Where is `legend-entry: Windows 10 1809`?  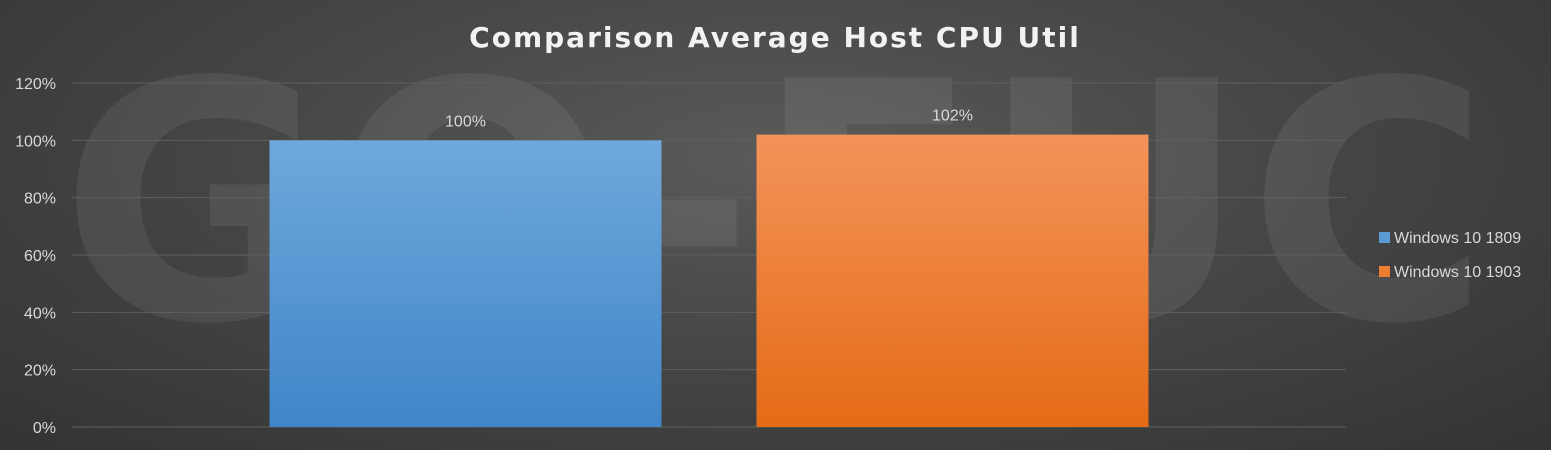
legend-entry: Windows 10 1809 is located at coordinates (1457, 238).